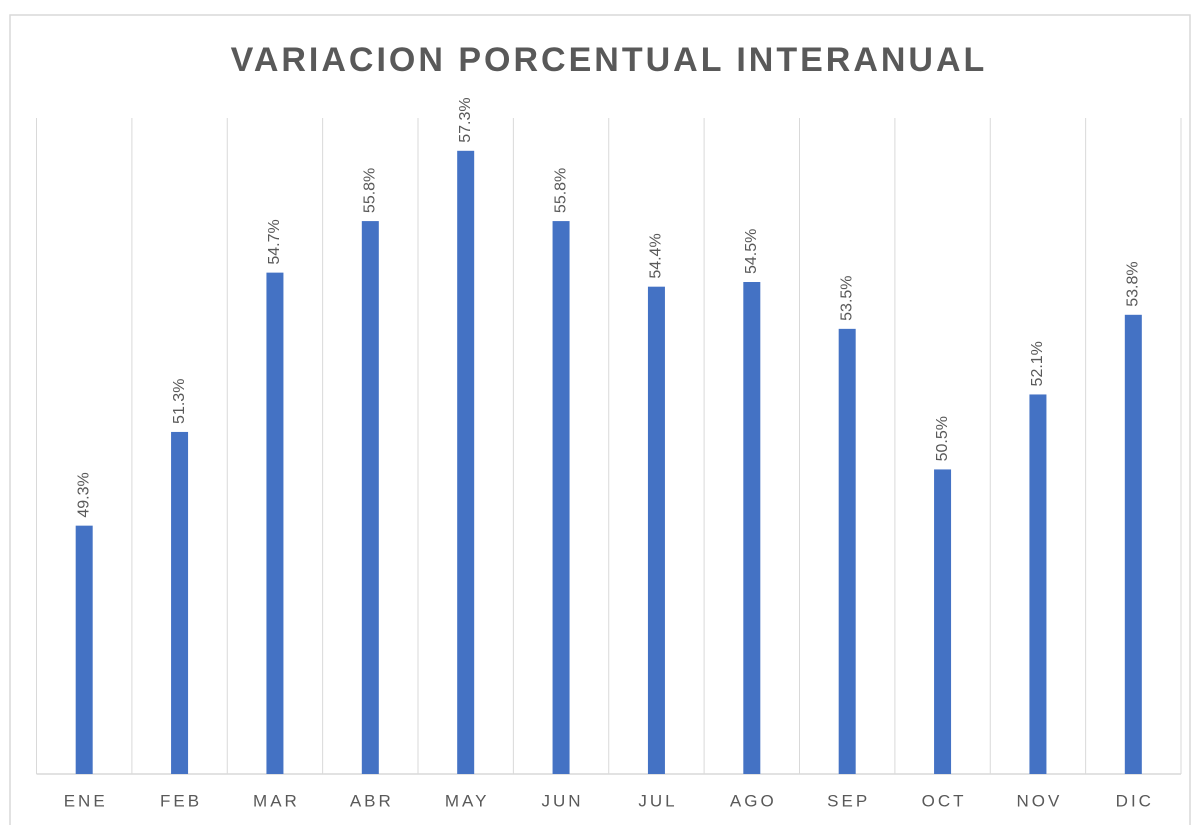  I want to click on x-tick-label: MAY, so click(467, 800).